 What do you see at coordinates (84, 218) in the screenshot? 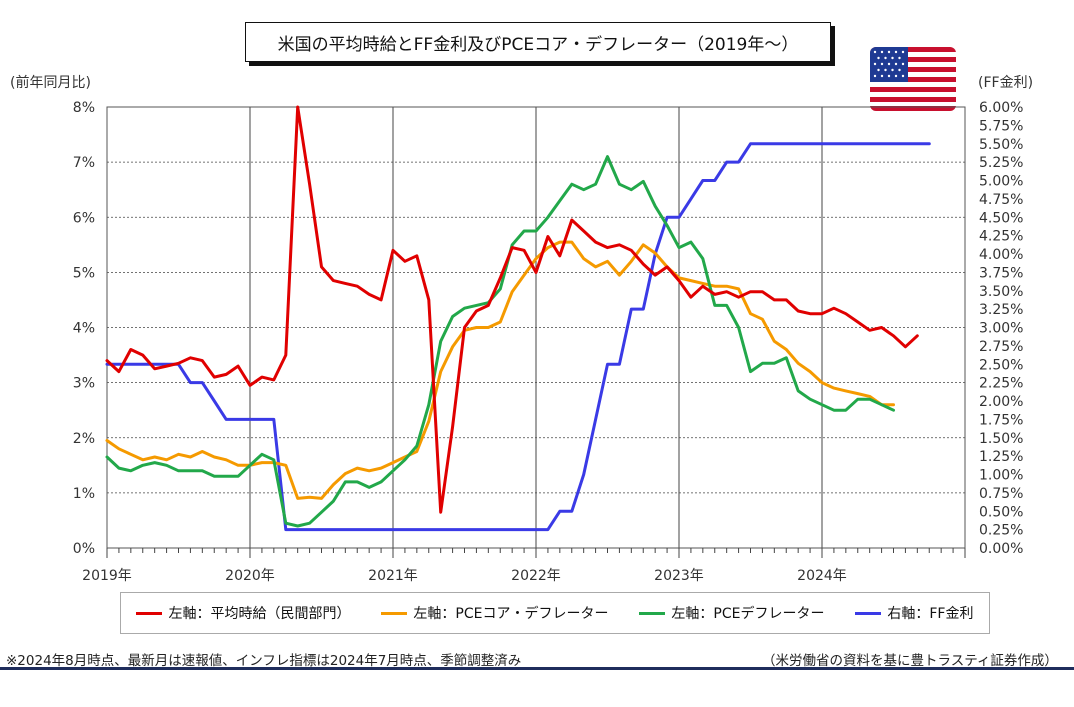
I see `left-tick-label: 6%` at bounding box center [84, 218].